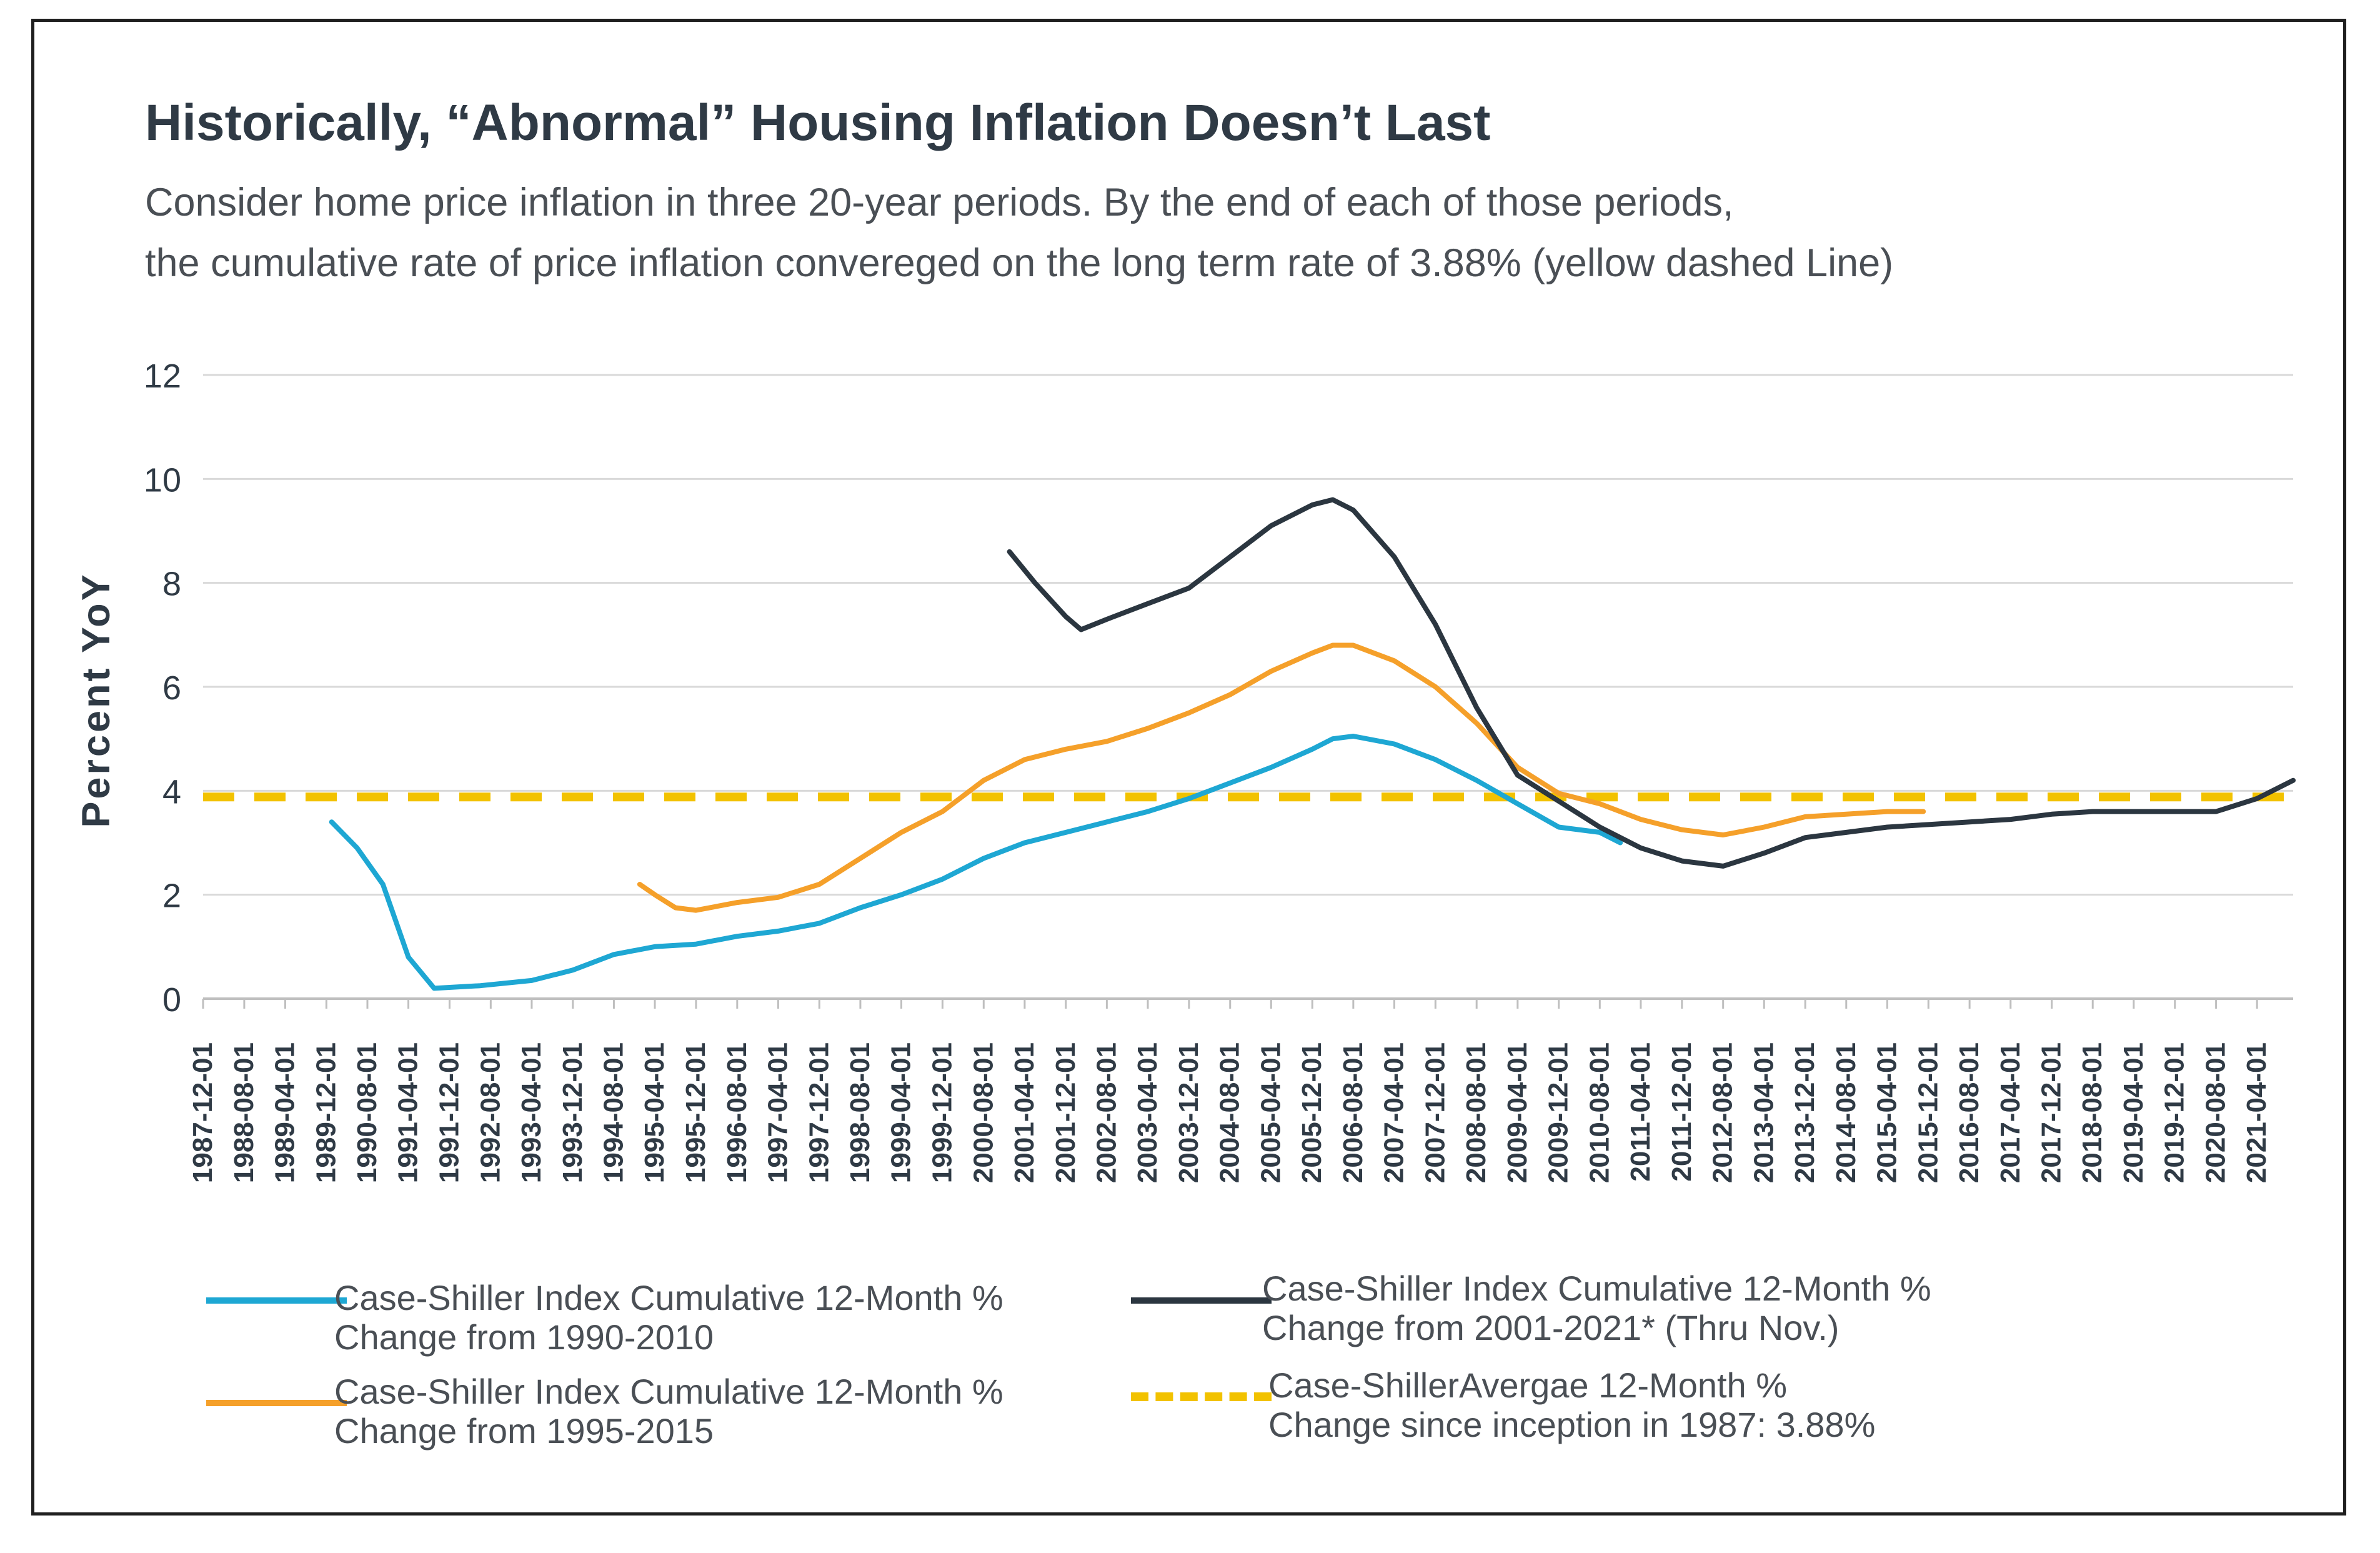 Image resolution: width=2380 pixels, height=1553 pixels. What do you see at coordinates (901, 1112) in the screenshot?
I see `x-tick-label: 1999-04-01` at bounding box center [901, 1112].